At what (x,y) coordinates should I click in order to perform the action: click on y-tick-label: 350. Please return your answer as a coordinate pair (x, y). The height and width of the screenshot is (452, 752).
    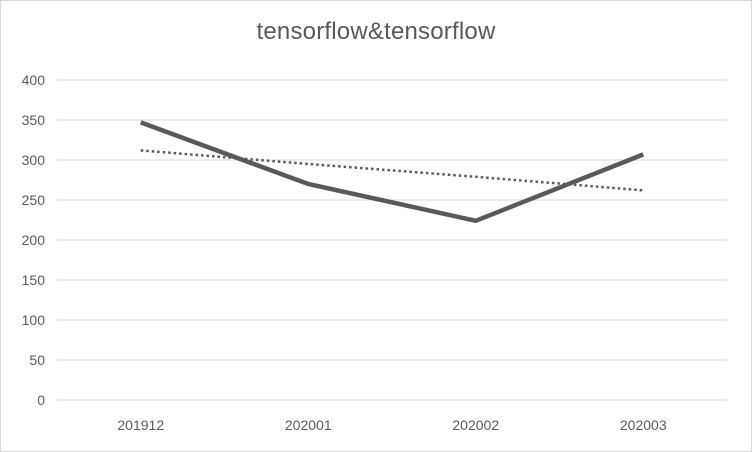
    Looking at the image, I should click on (34, 120).